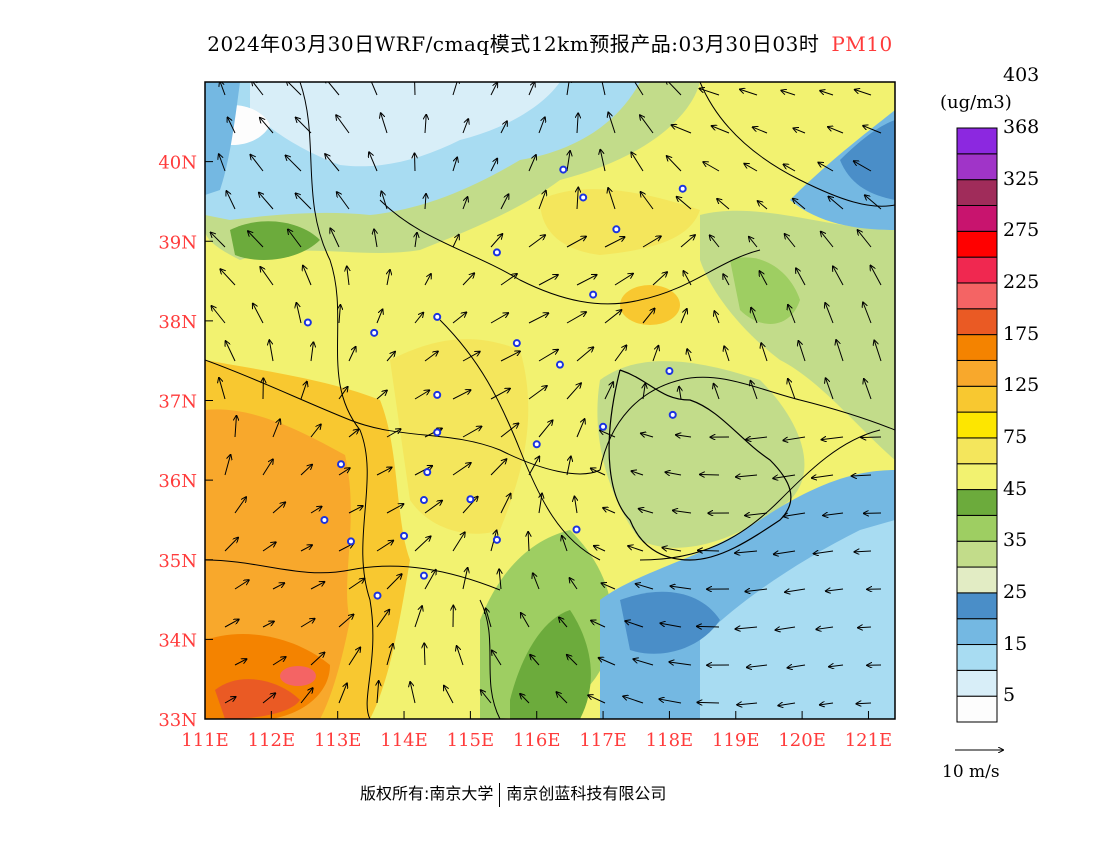  I want to click on x-tick-label: 114E, so click(404, 740).